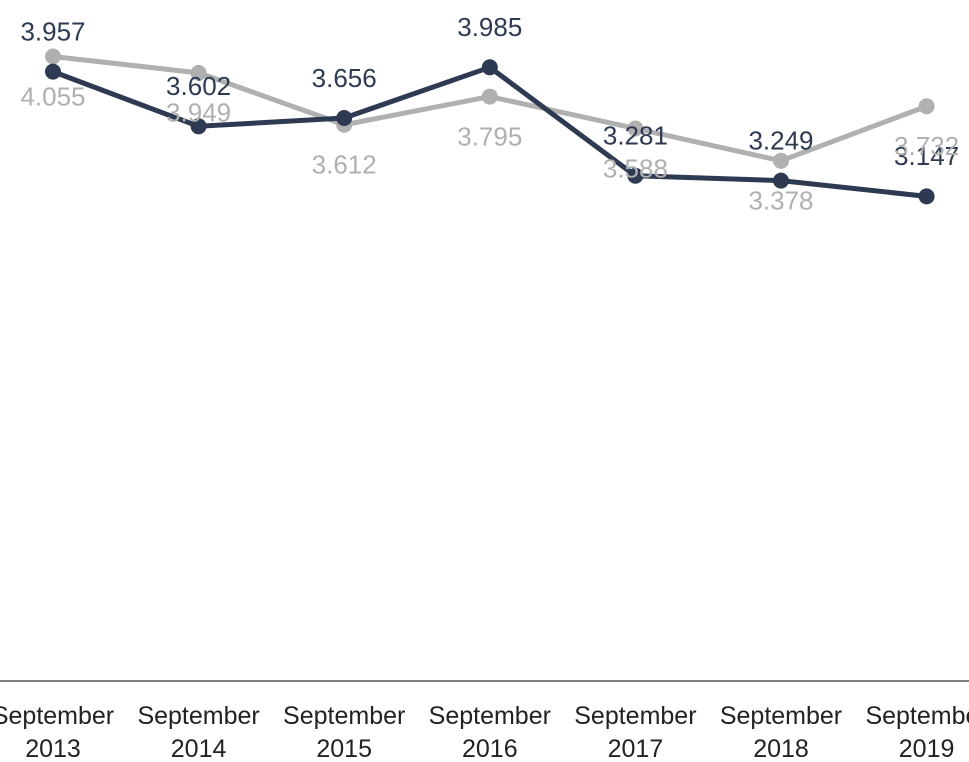 The image size is (969, 762). What do you see at coordinates (489, 27) in the screenshot?
I see `data-label: 3.985` at bounding box center [489, 27].